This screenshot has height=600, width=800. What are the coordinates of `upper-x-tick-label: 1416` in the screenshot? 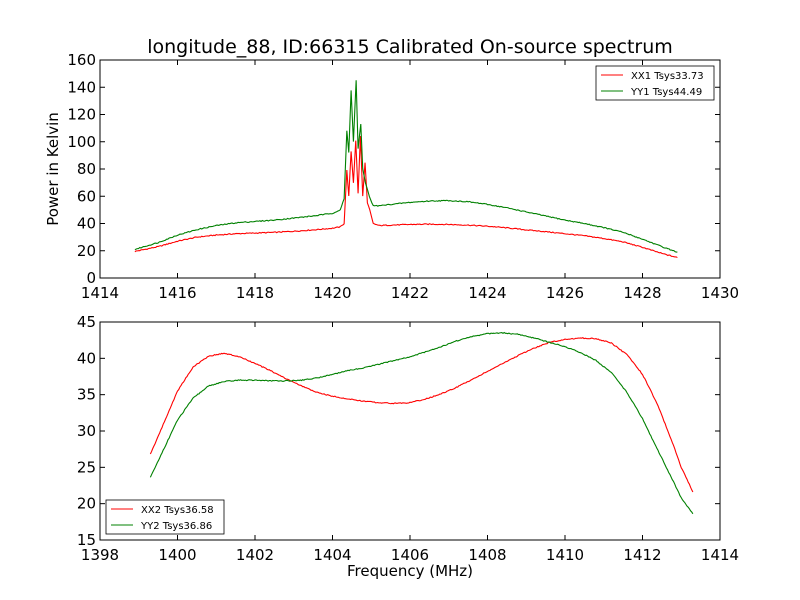 It's located at (177, 293).